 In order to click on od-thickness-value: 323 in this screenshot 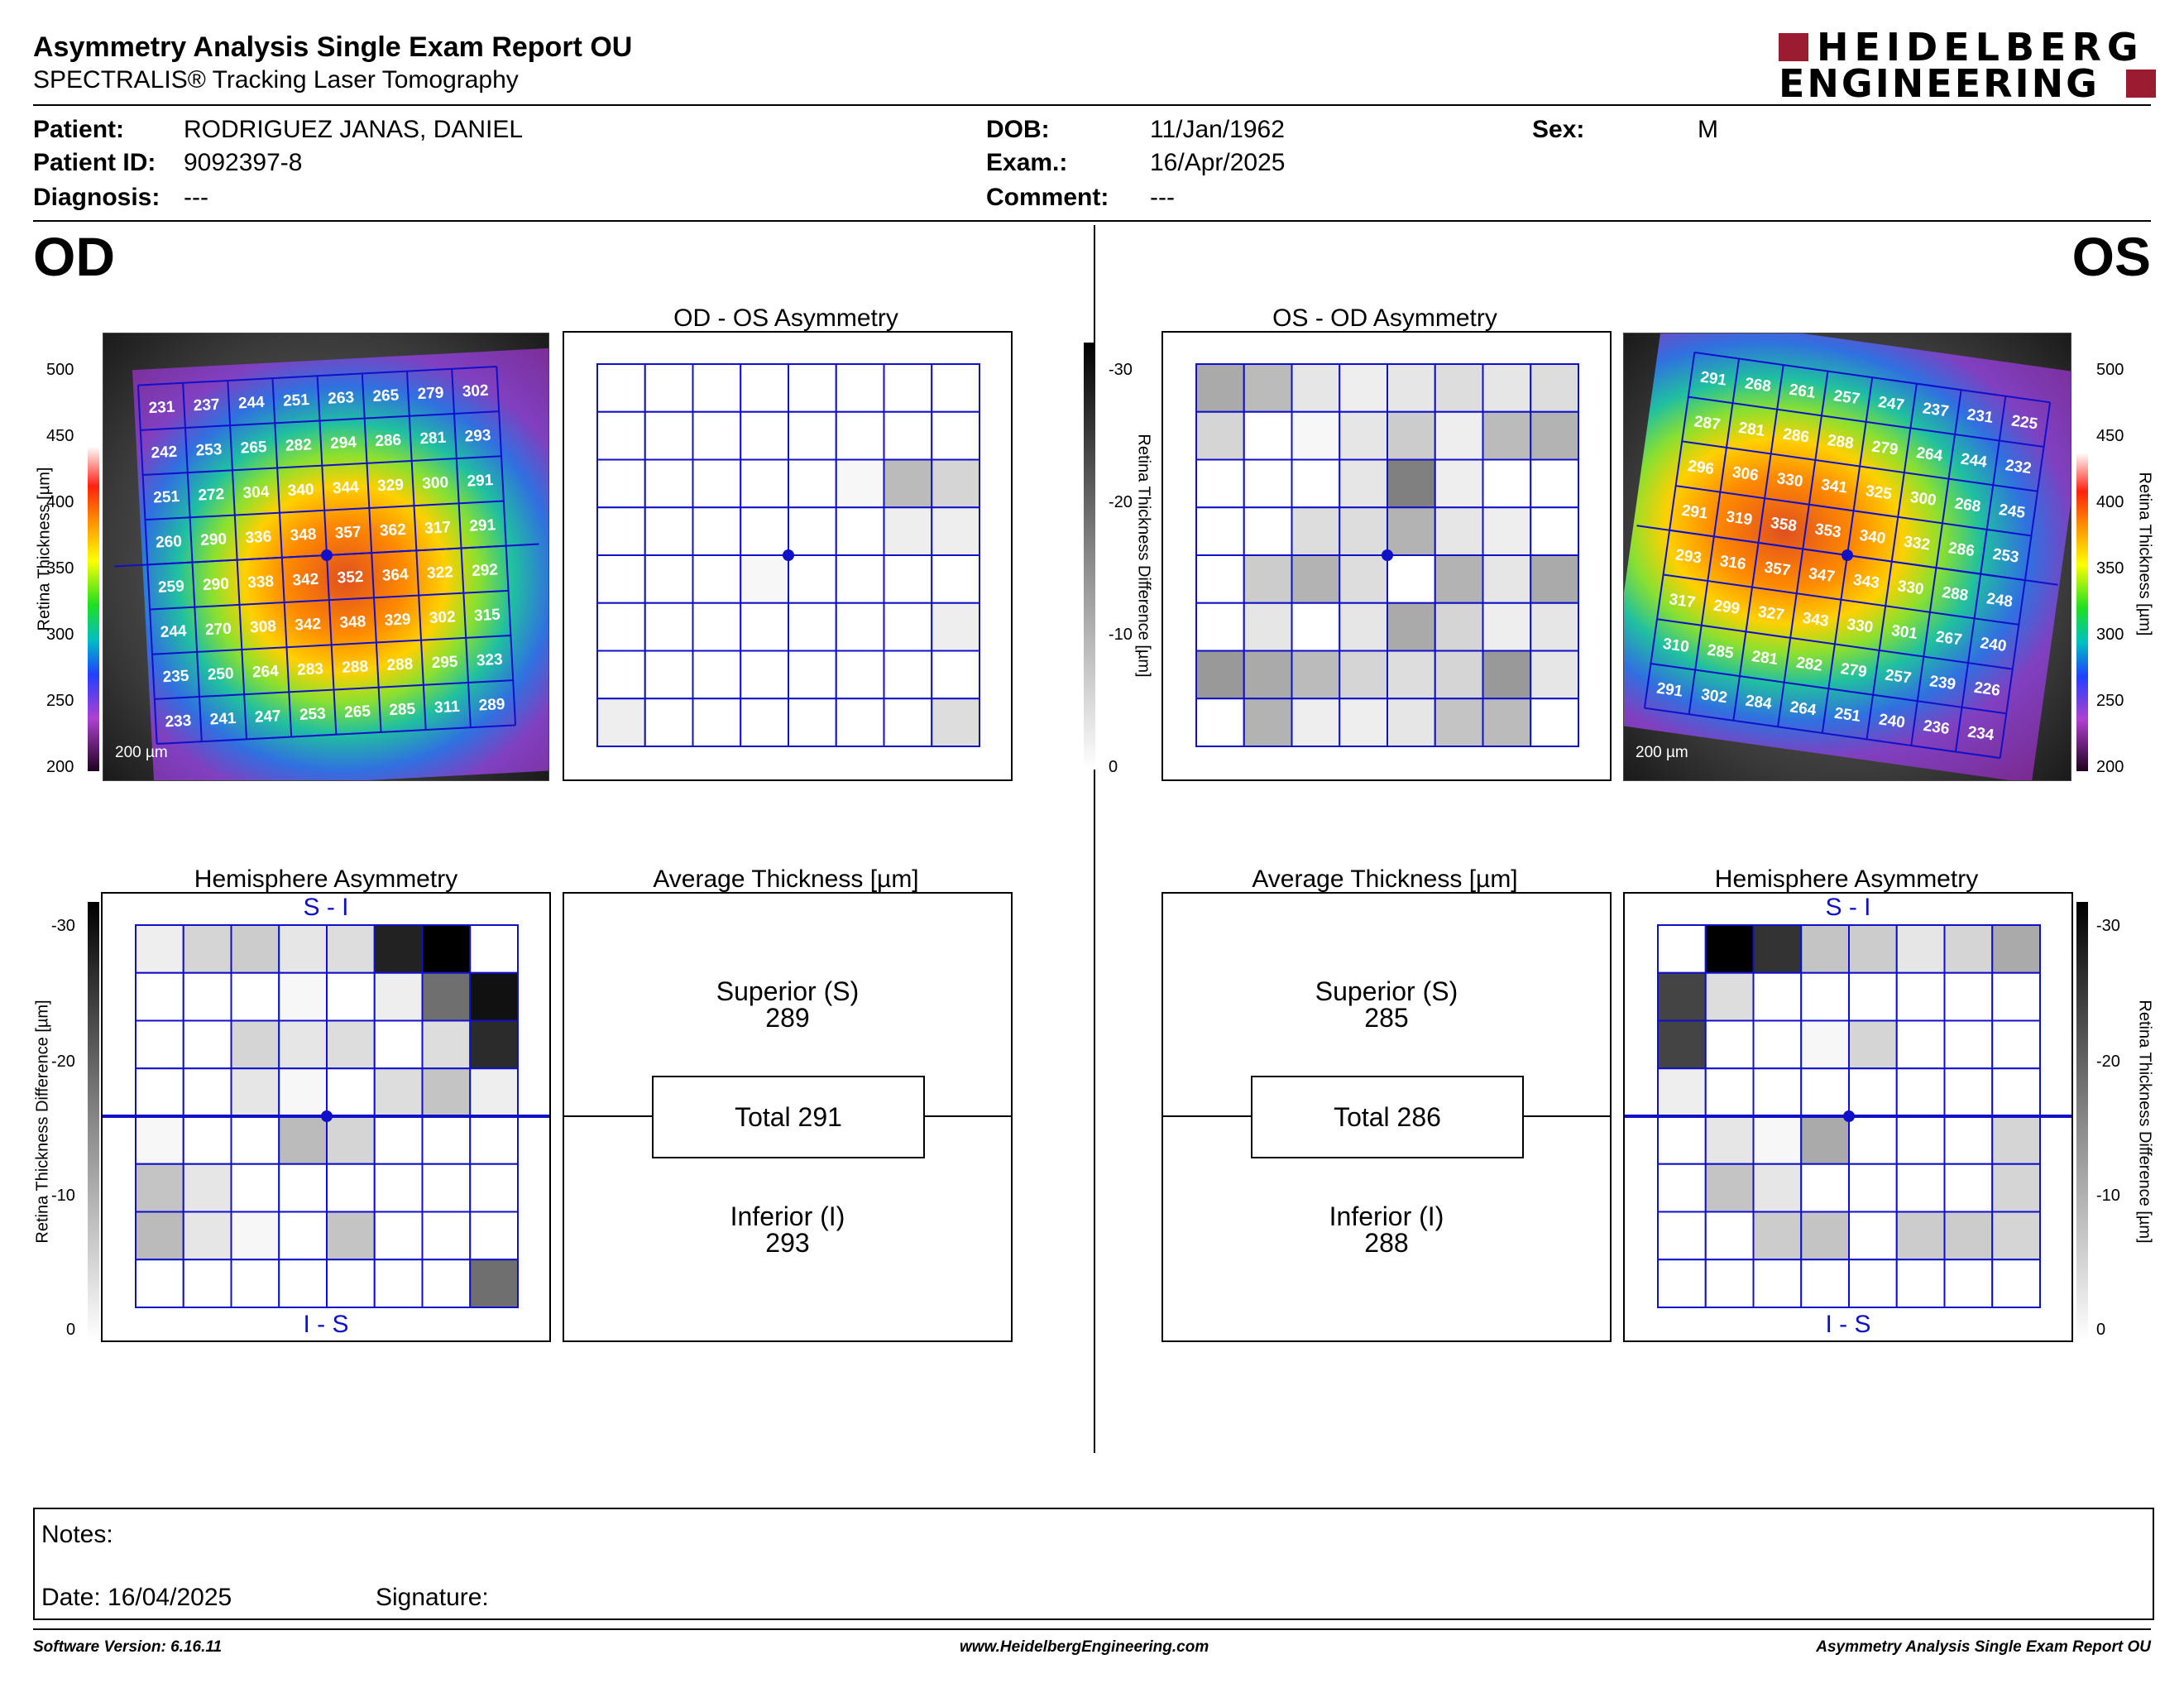, I will do `click(489, 660)`.